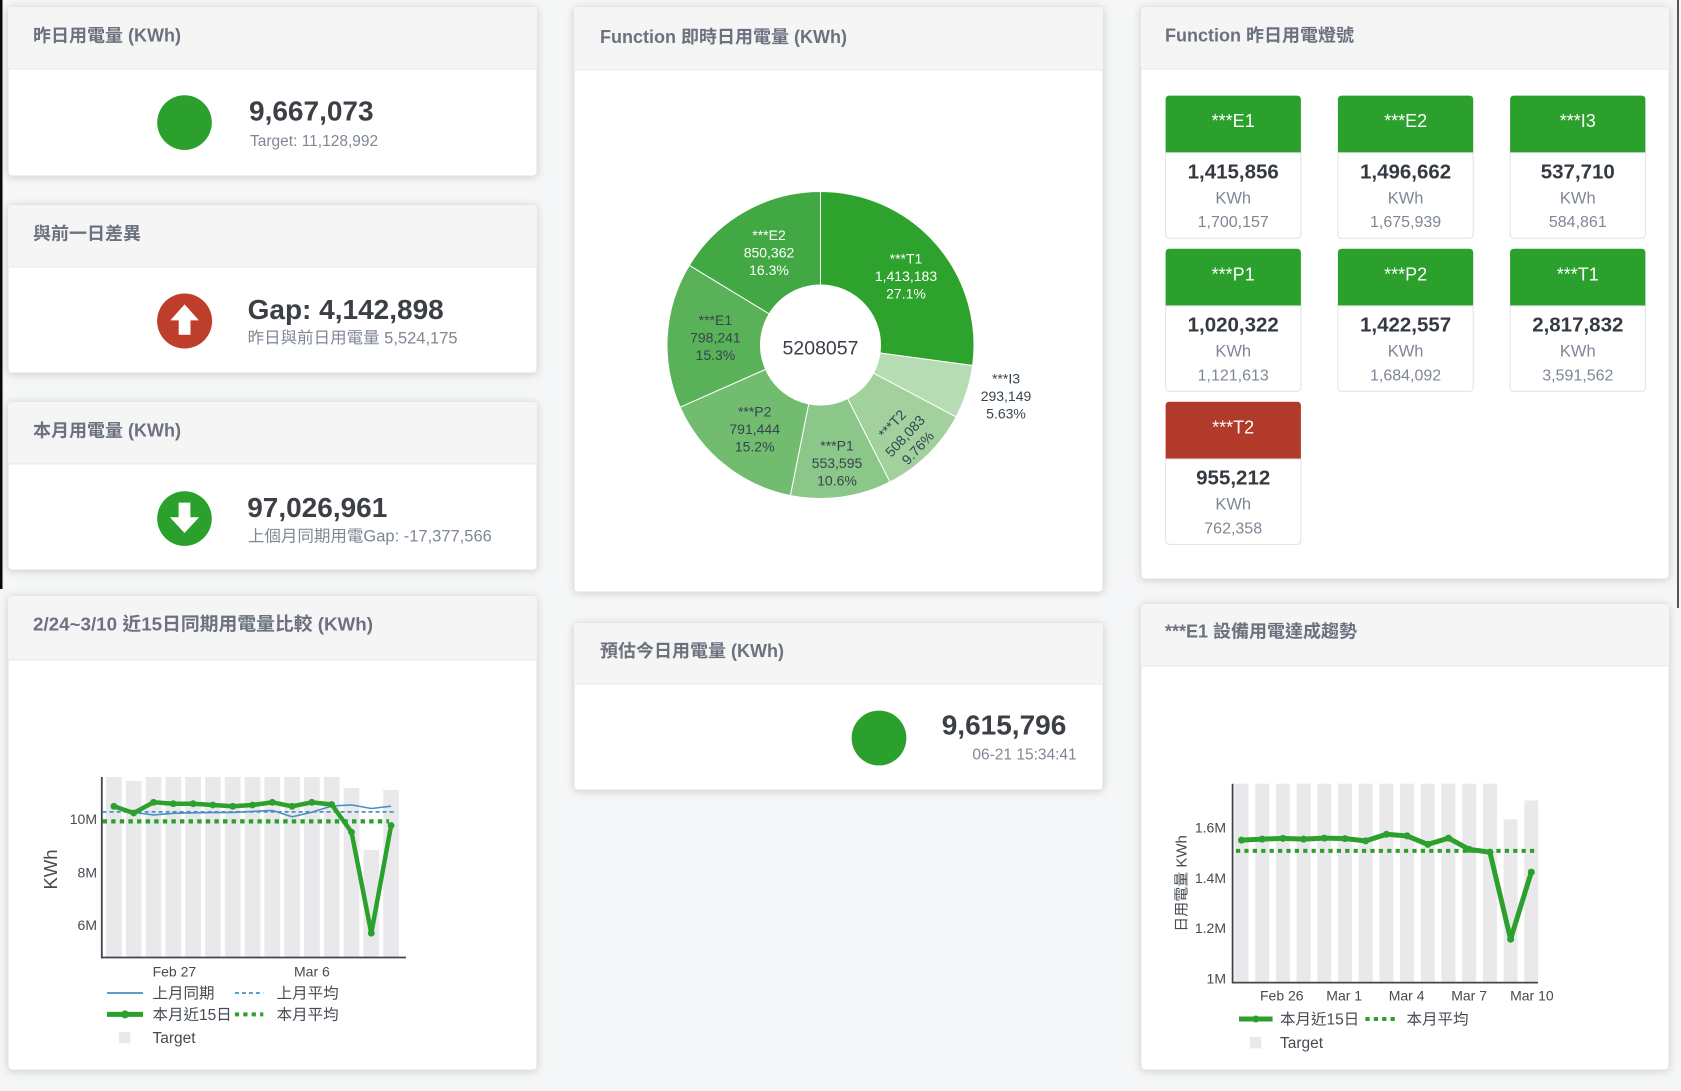 The height and width of the screenshot is (1091, 1681). I want to click on svg-text: 2/24~3/10, so click(77, 623).